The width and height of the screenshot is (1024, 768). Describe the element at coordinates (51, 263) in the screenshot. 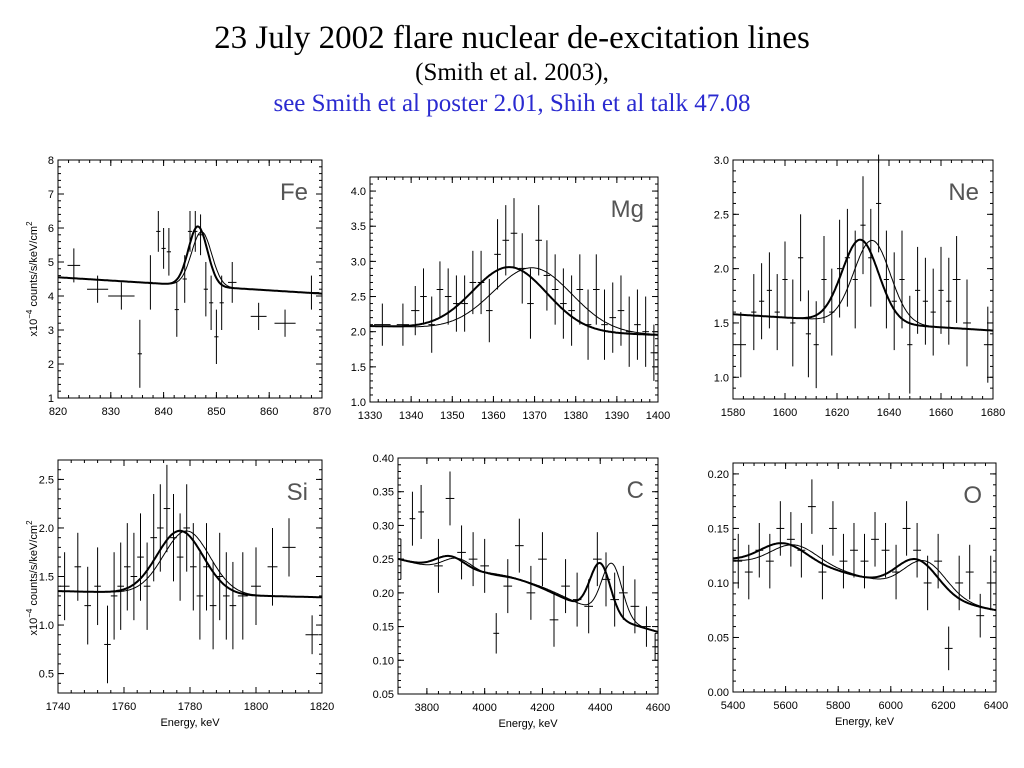

I see `y-tick-label: 5` at that location.